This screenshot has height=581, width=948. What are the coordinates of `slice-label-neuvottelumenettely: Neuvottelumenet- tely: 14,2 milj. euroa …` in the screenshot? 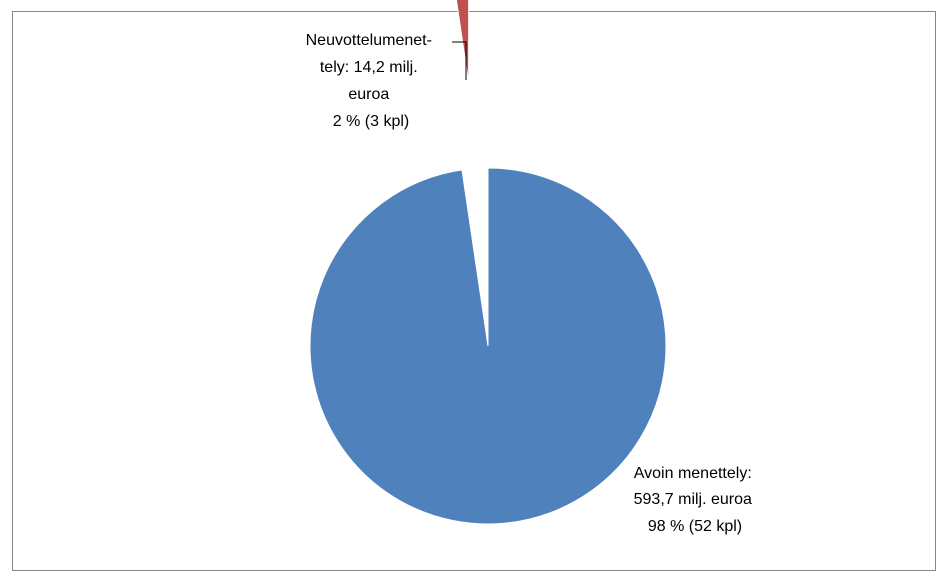 It's located at (371, 81).